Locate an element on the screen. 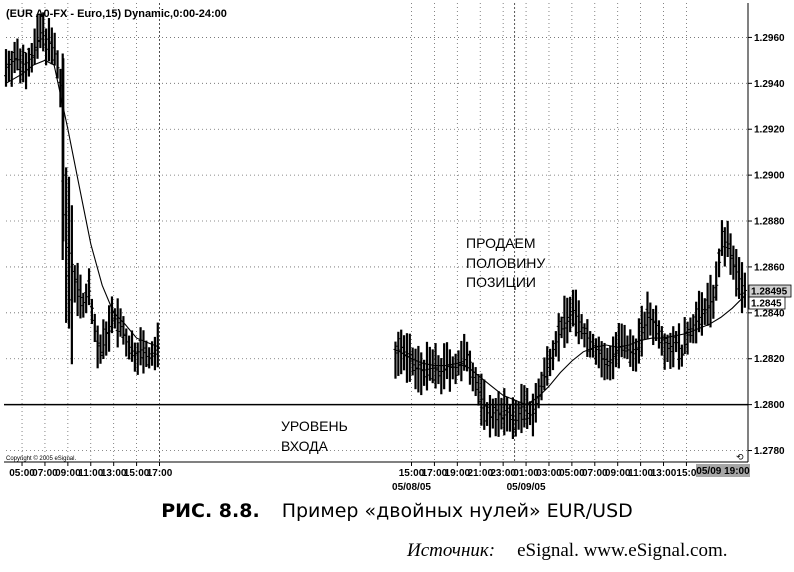  y-tick-label: 1.2820 is located at coordinates (769, 359).